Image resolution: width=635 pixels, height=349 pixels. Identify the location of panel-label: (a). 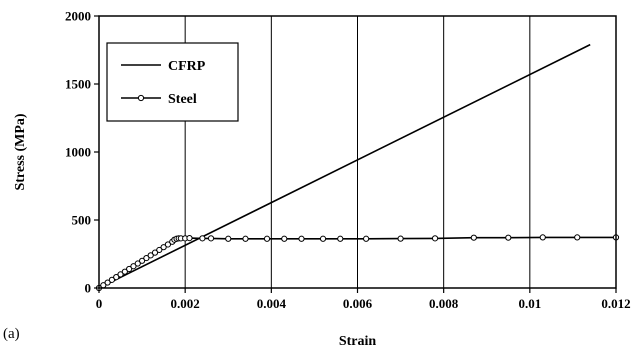
(11, 334).